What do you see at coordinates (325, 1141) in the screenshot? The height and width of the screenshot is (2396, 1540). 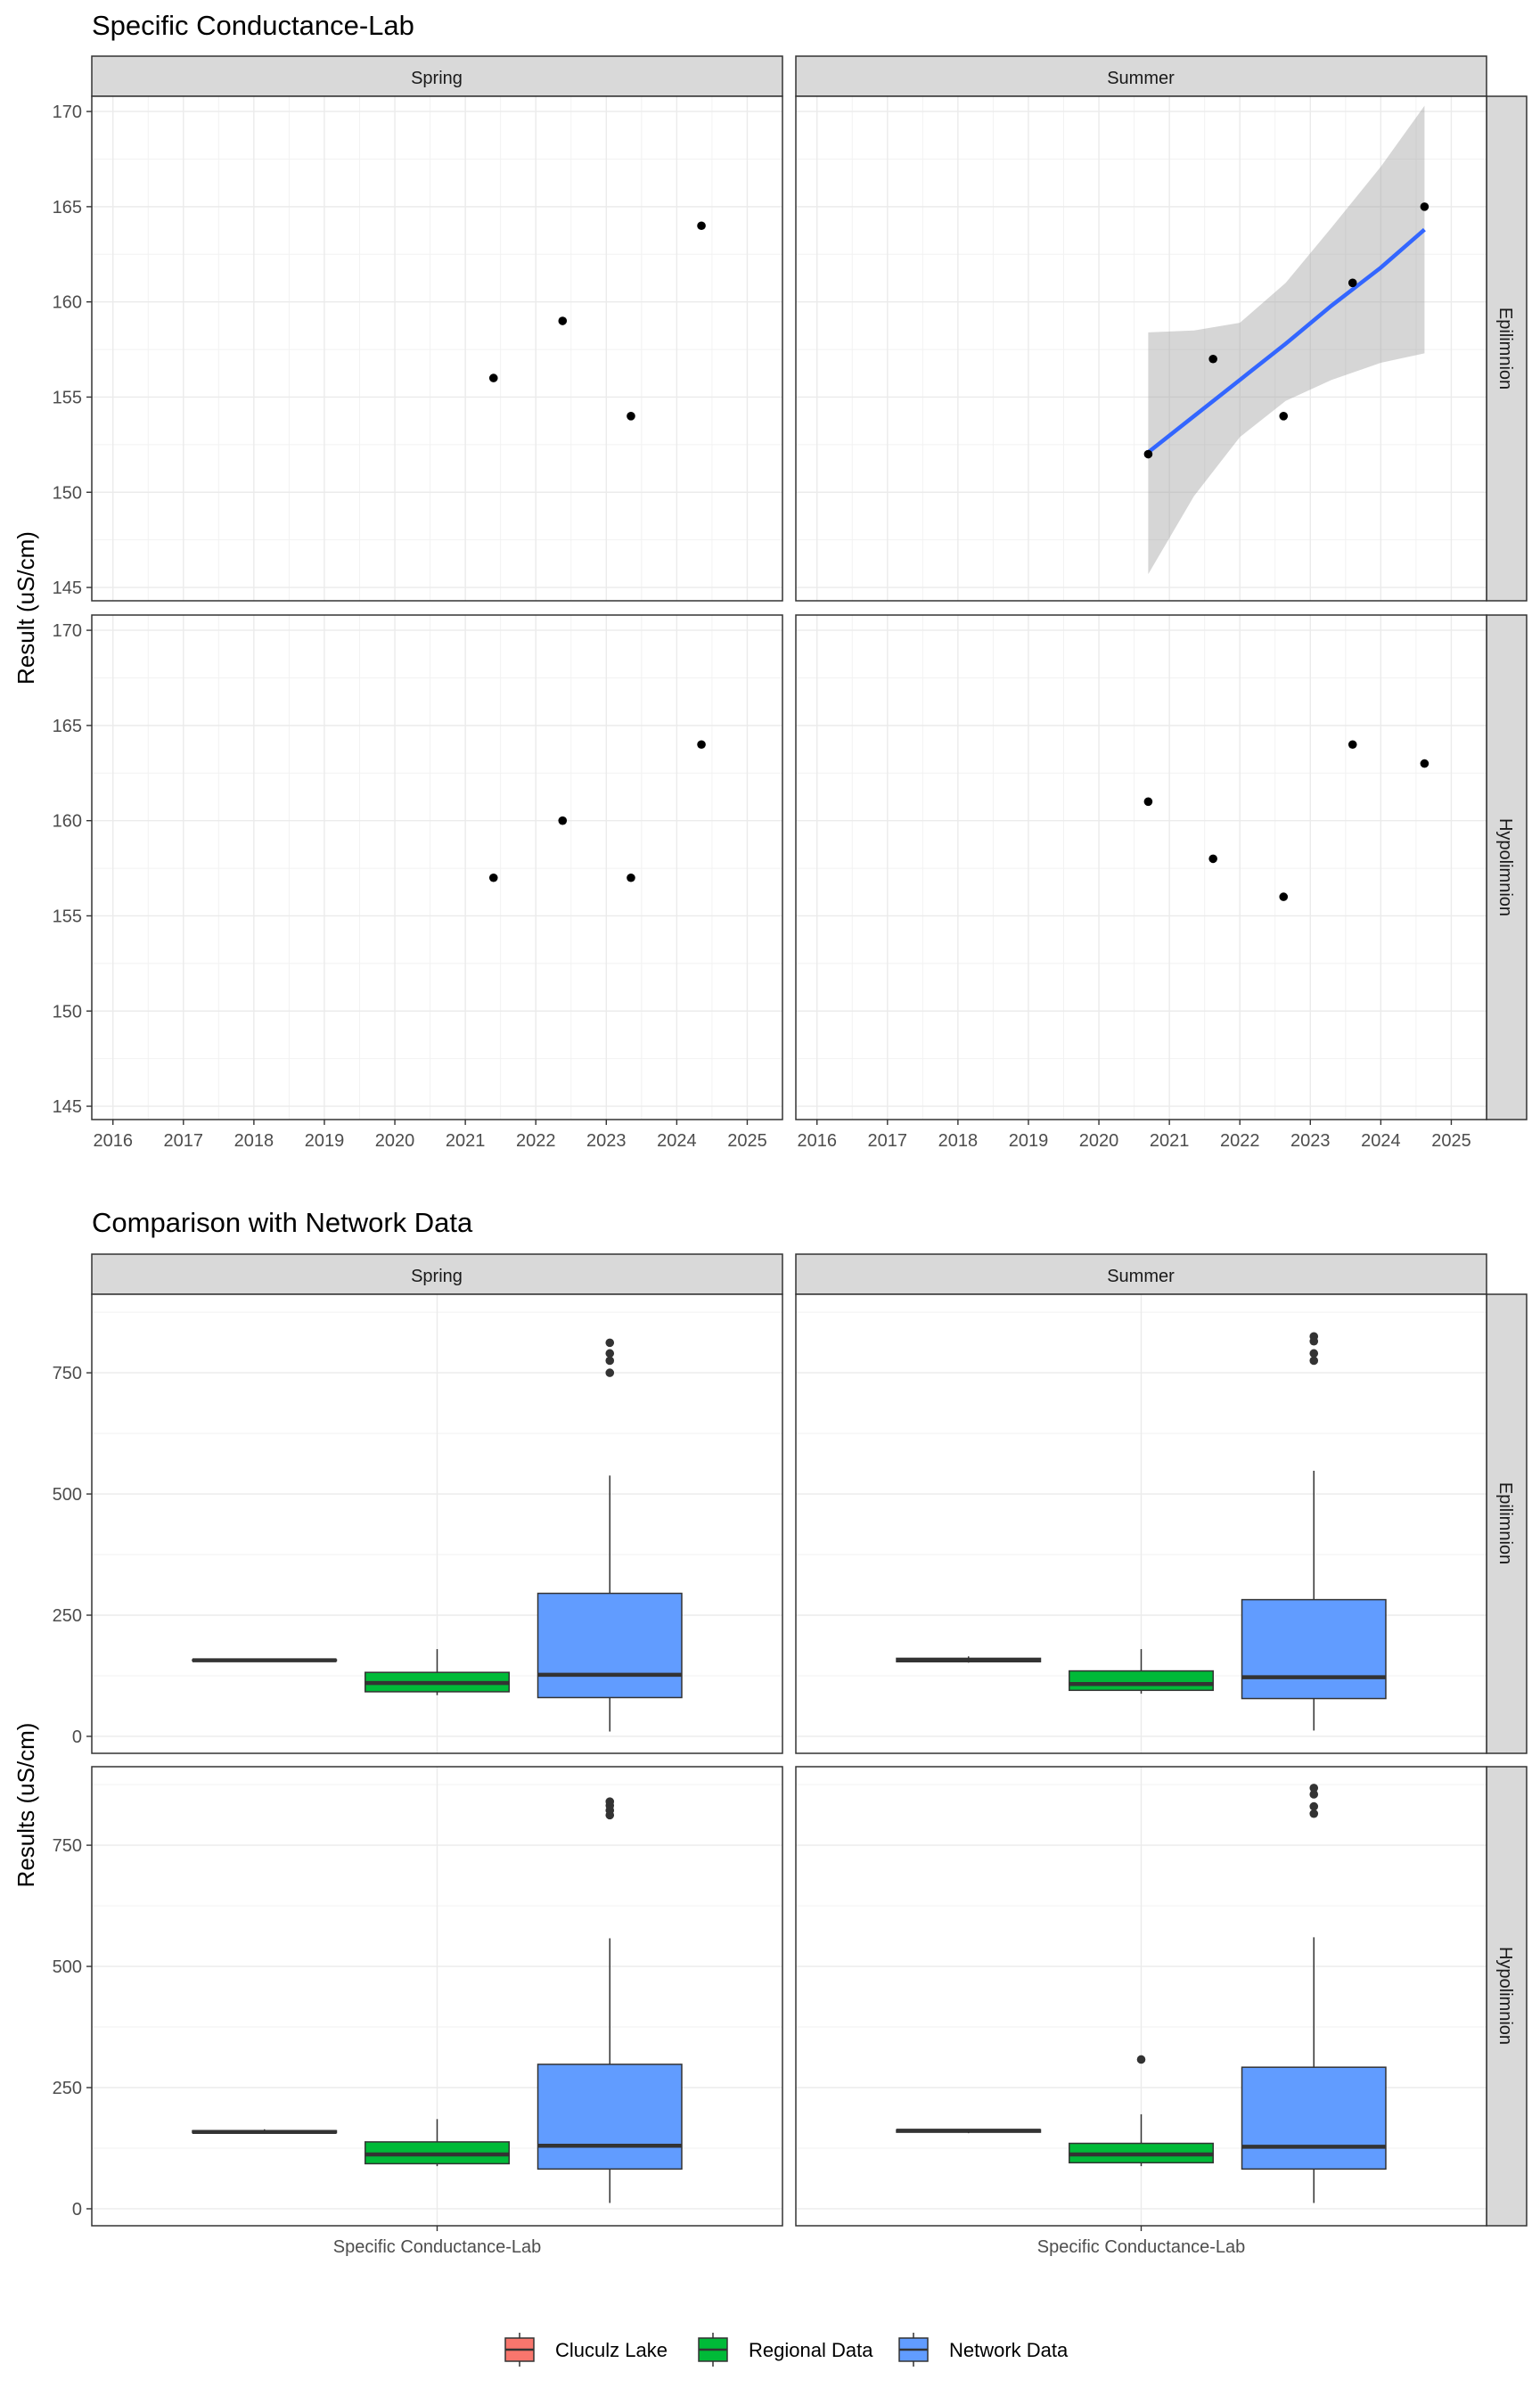 I see `x-tick-label-2019: 2019` at bounding box center [325, 1141].